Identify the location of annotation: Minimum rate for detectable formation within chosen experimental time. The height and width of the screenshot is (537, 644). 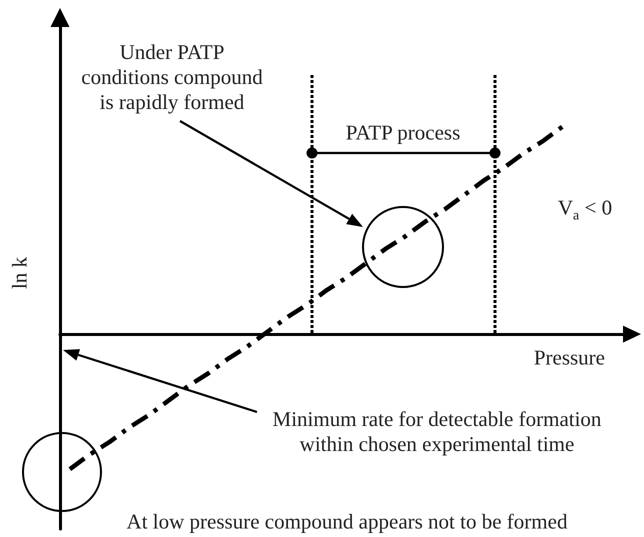
(437, 432).